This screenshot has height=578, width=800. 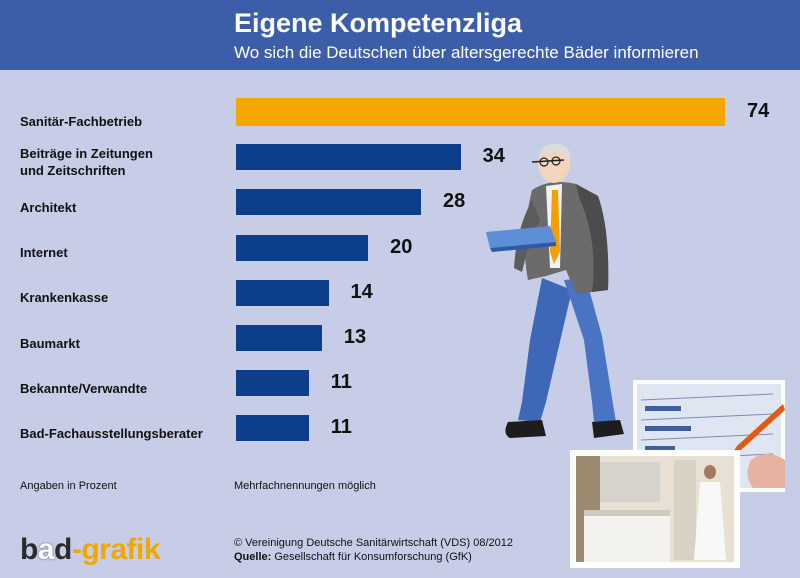 What do you see at coordinates (305, 486) in the screenshot?
I see `multiple-answers-note: Mehrfachnennungen möglich` at bounding box center [305, 486].